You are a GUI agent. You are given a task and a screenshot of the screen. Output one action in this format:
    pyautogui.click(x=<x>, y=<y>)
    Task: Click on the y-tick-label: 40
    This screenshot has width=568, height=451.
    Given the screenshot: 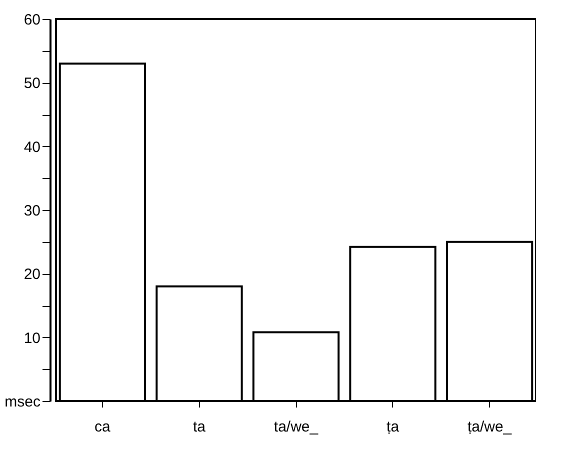 What is the action you would take?
    pyautogui.click(x=32, y=147)
    